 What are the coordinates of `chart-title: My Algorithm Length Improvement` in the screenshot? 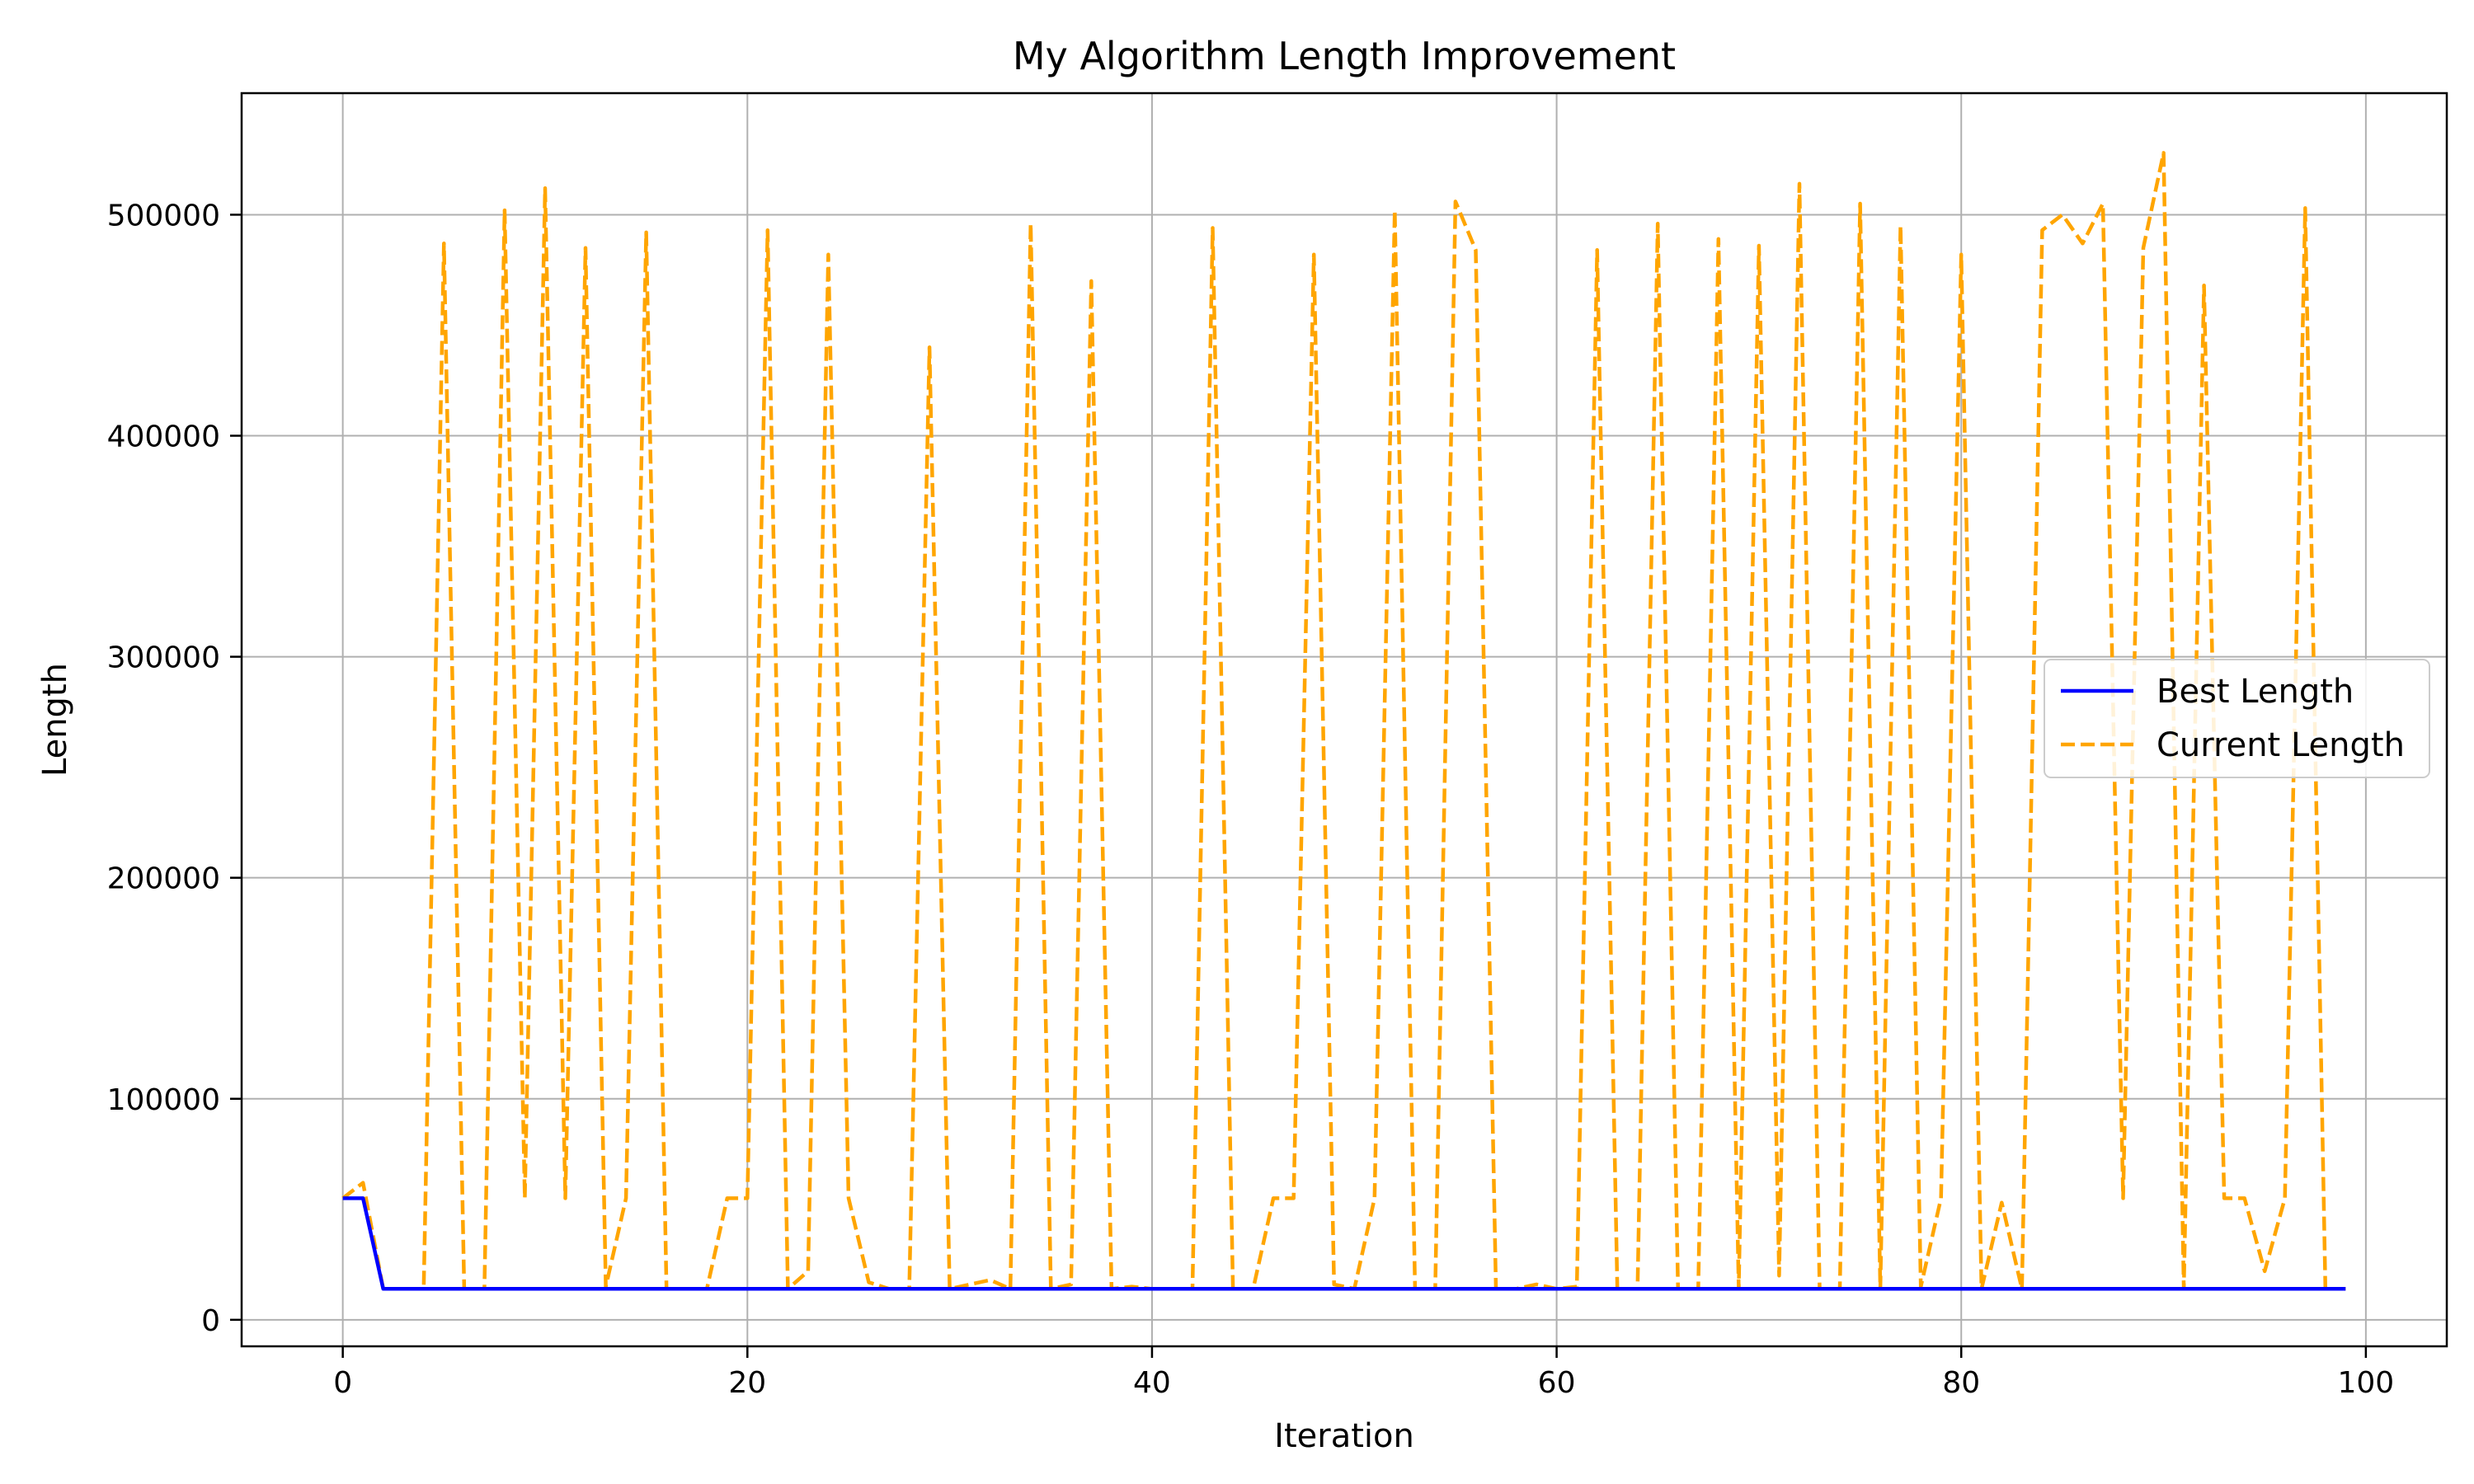 It's located at (1344, 56).